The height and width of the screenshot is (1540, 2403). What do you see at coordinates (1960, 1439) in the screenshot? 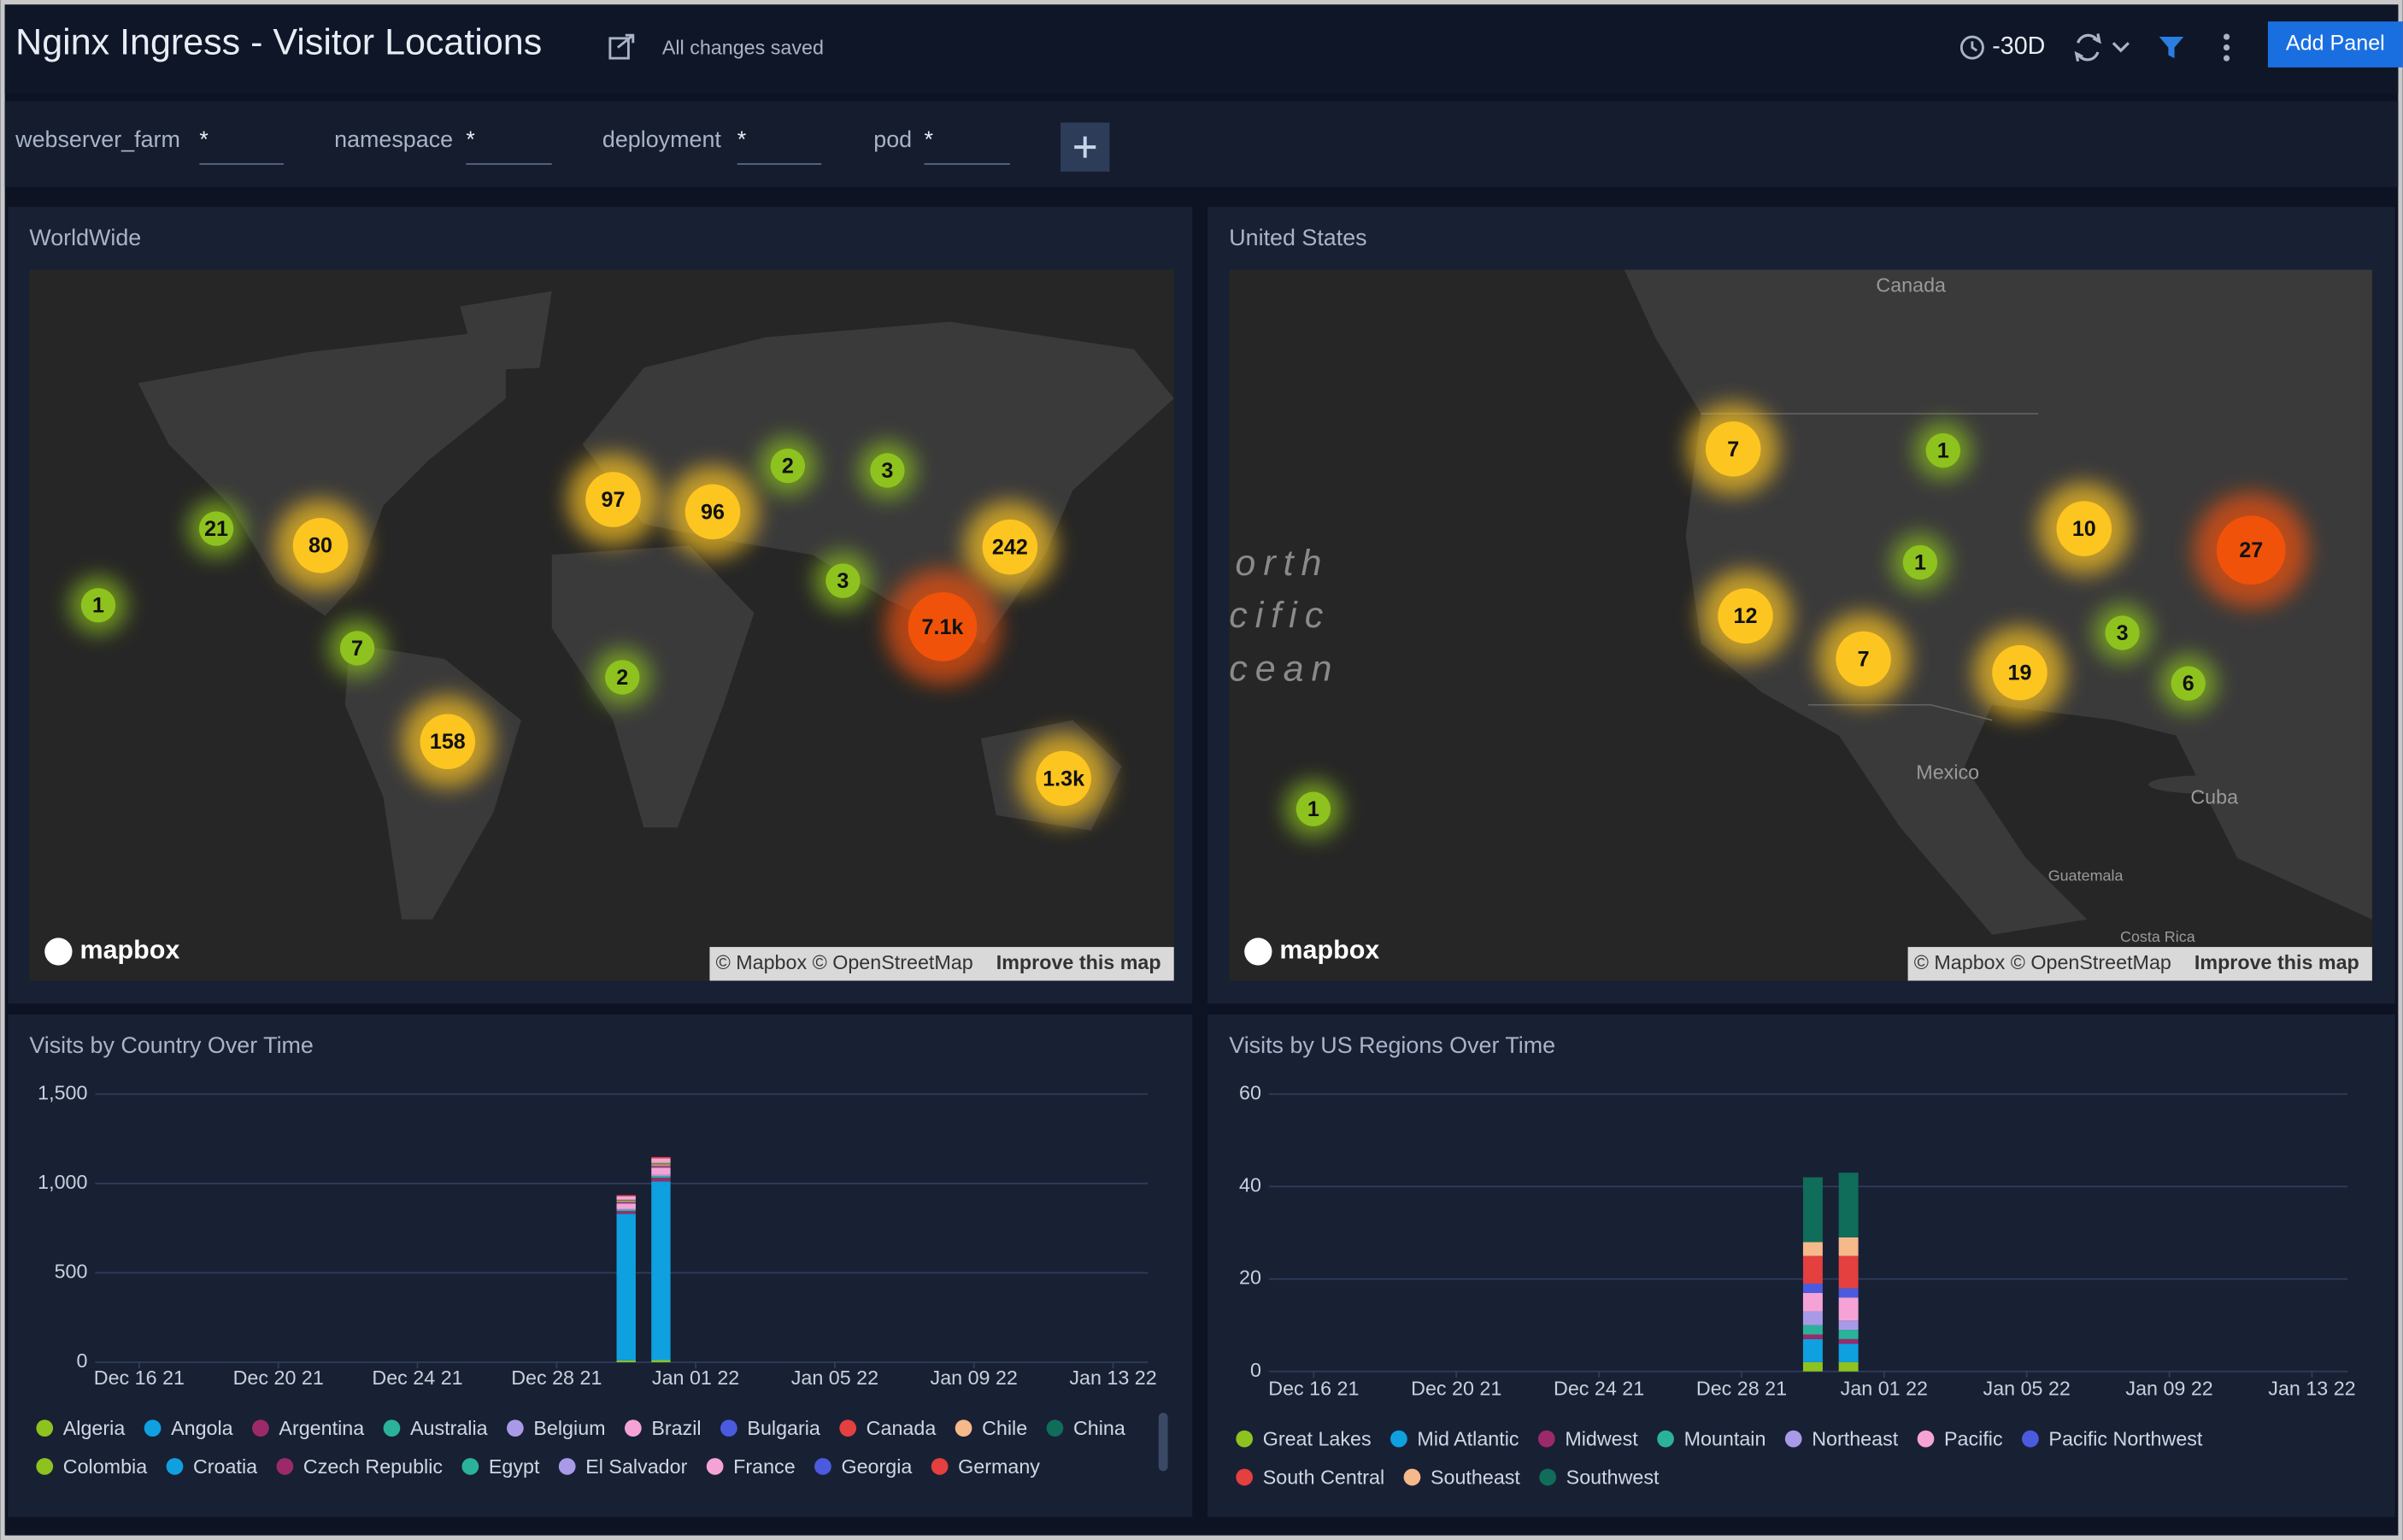
I see `legend-item: Pacific` at bounding box center [1960, 1439].